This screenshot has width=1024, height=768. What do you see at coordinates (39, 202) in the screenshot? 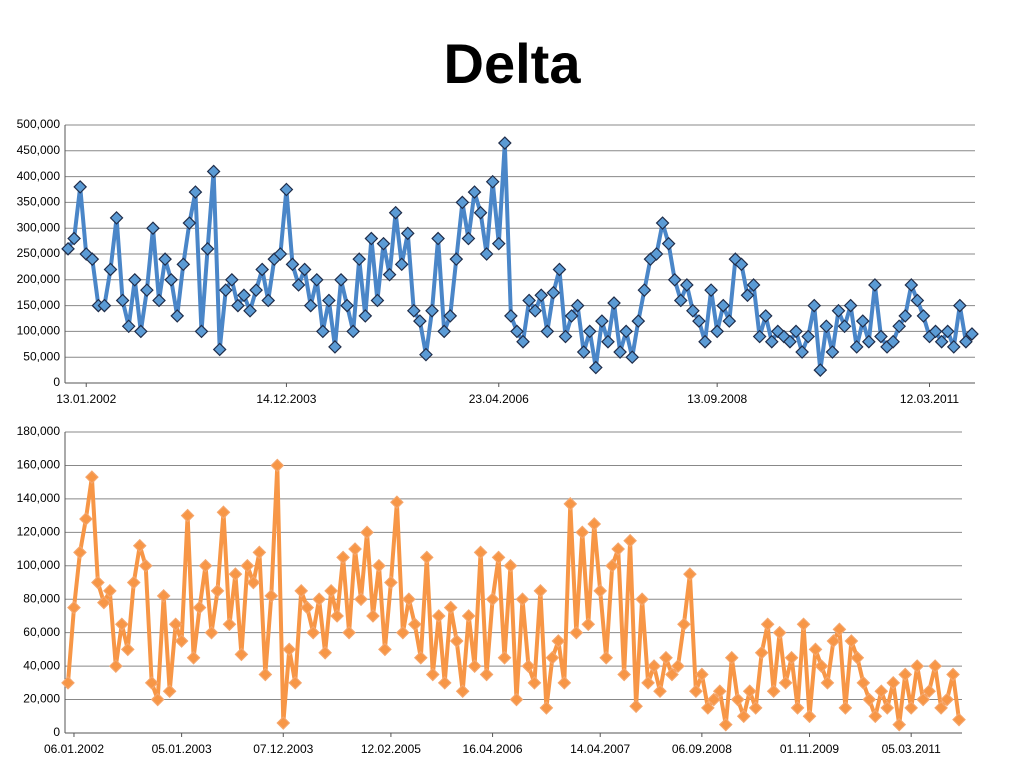
I see `y-tick-label: 350,000` at bounding box center [39, 202].